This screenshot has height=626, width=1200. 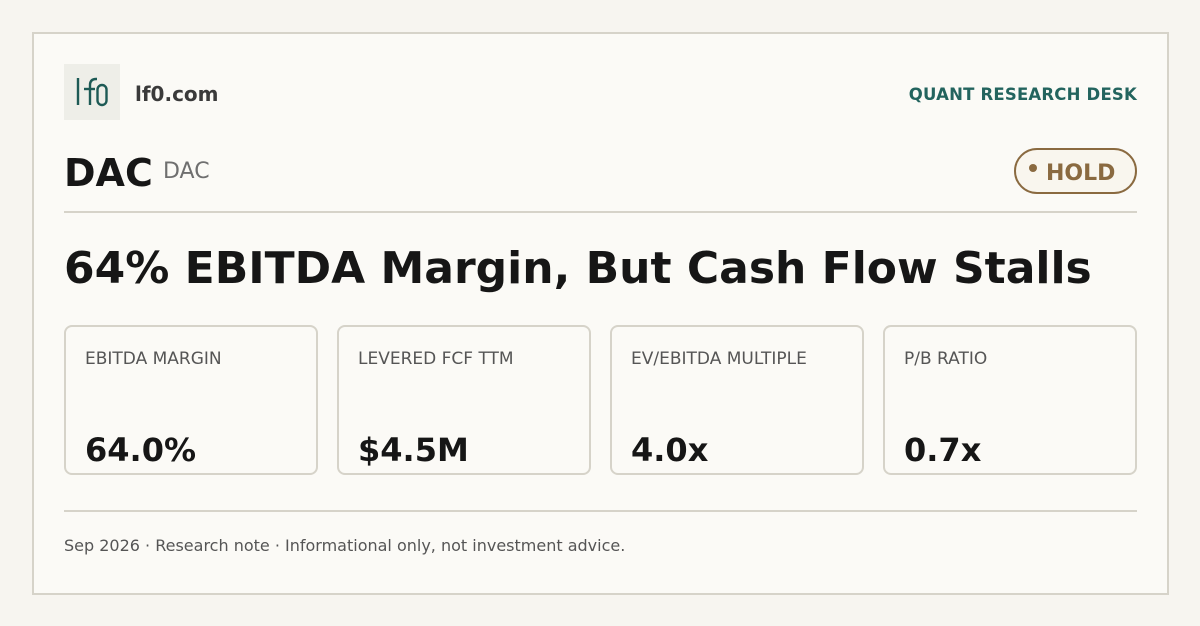 What do you see at coordinates (464, 400) in the screenshot?
I see `metric-card-levered-fcf: LEVERED FCF TTM $4.5M` at bounding box center [464, 400].